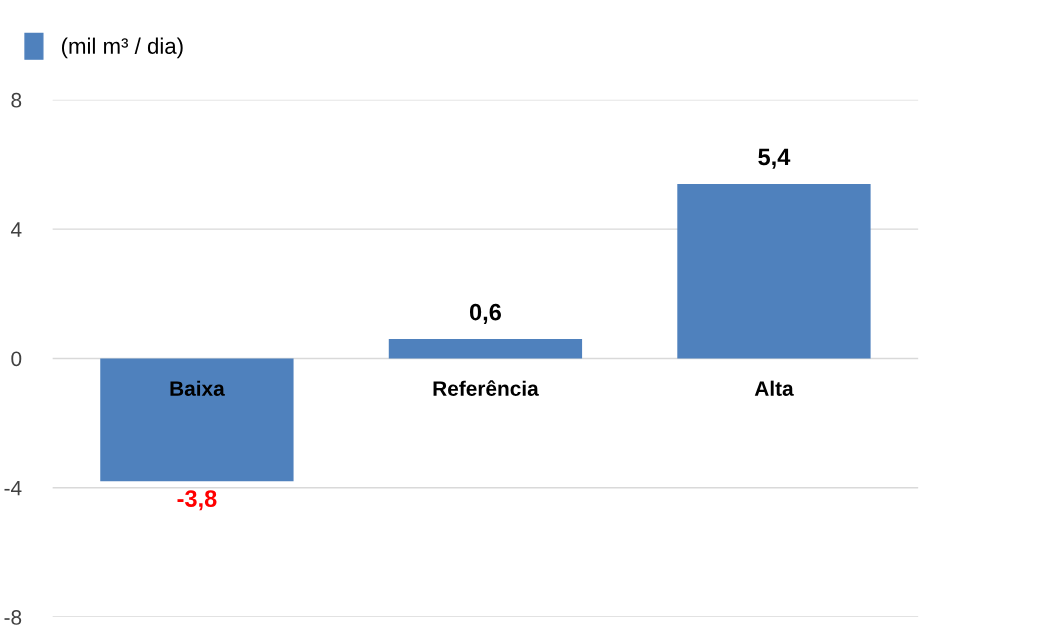 Image resolution: width=1053 pixels, height=628 pixels. I want to click on data-label: 0,6, so click(485, 313).